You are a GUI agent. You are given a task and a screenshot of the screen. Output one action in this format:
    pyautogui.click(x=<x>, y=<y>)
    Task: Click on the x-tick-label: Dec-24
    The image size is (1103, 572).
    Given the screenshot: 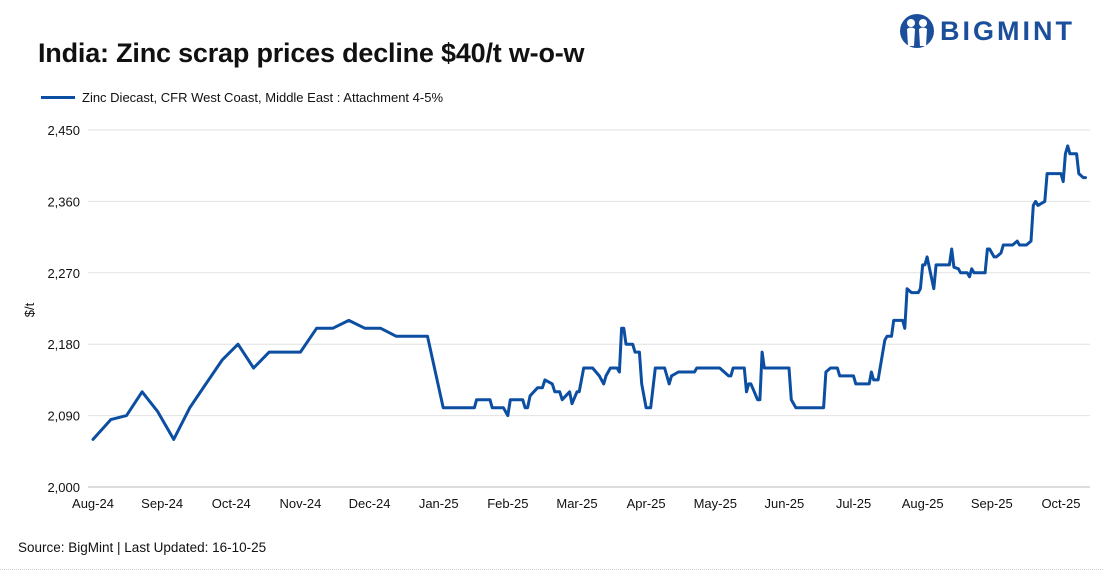 What is the action you would take?
    pyautogui.click(x=370, y=503)
    